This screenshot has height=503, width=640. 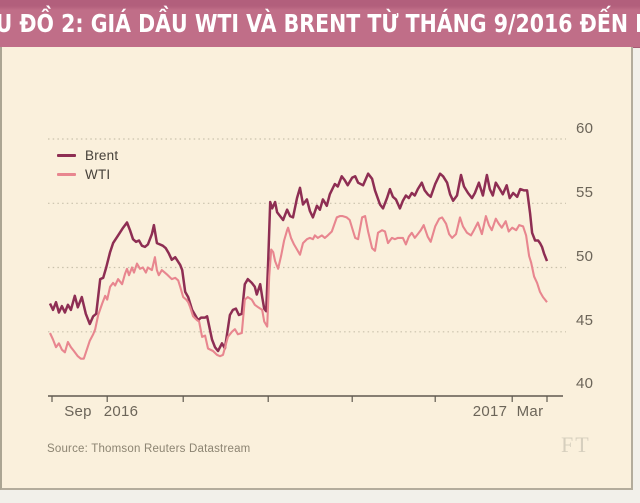 What do you see at coordinates (490, 411) in the screenshot?
I see `x-axis-label-2017: 2017` at bounding box center [490, 411].